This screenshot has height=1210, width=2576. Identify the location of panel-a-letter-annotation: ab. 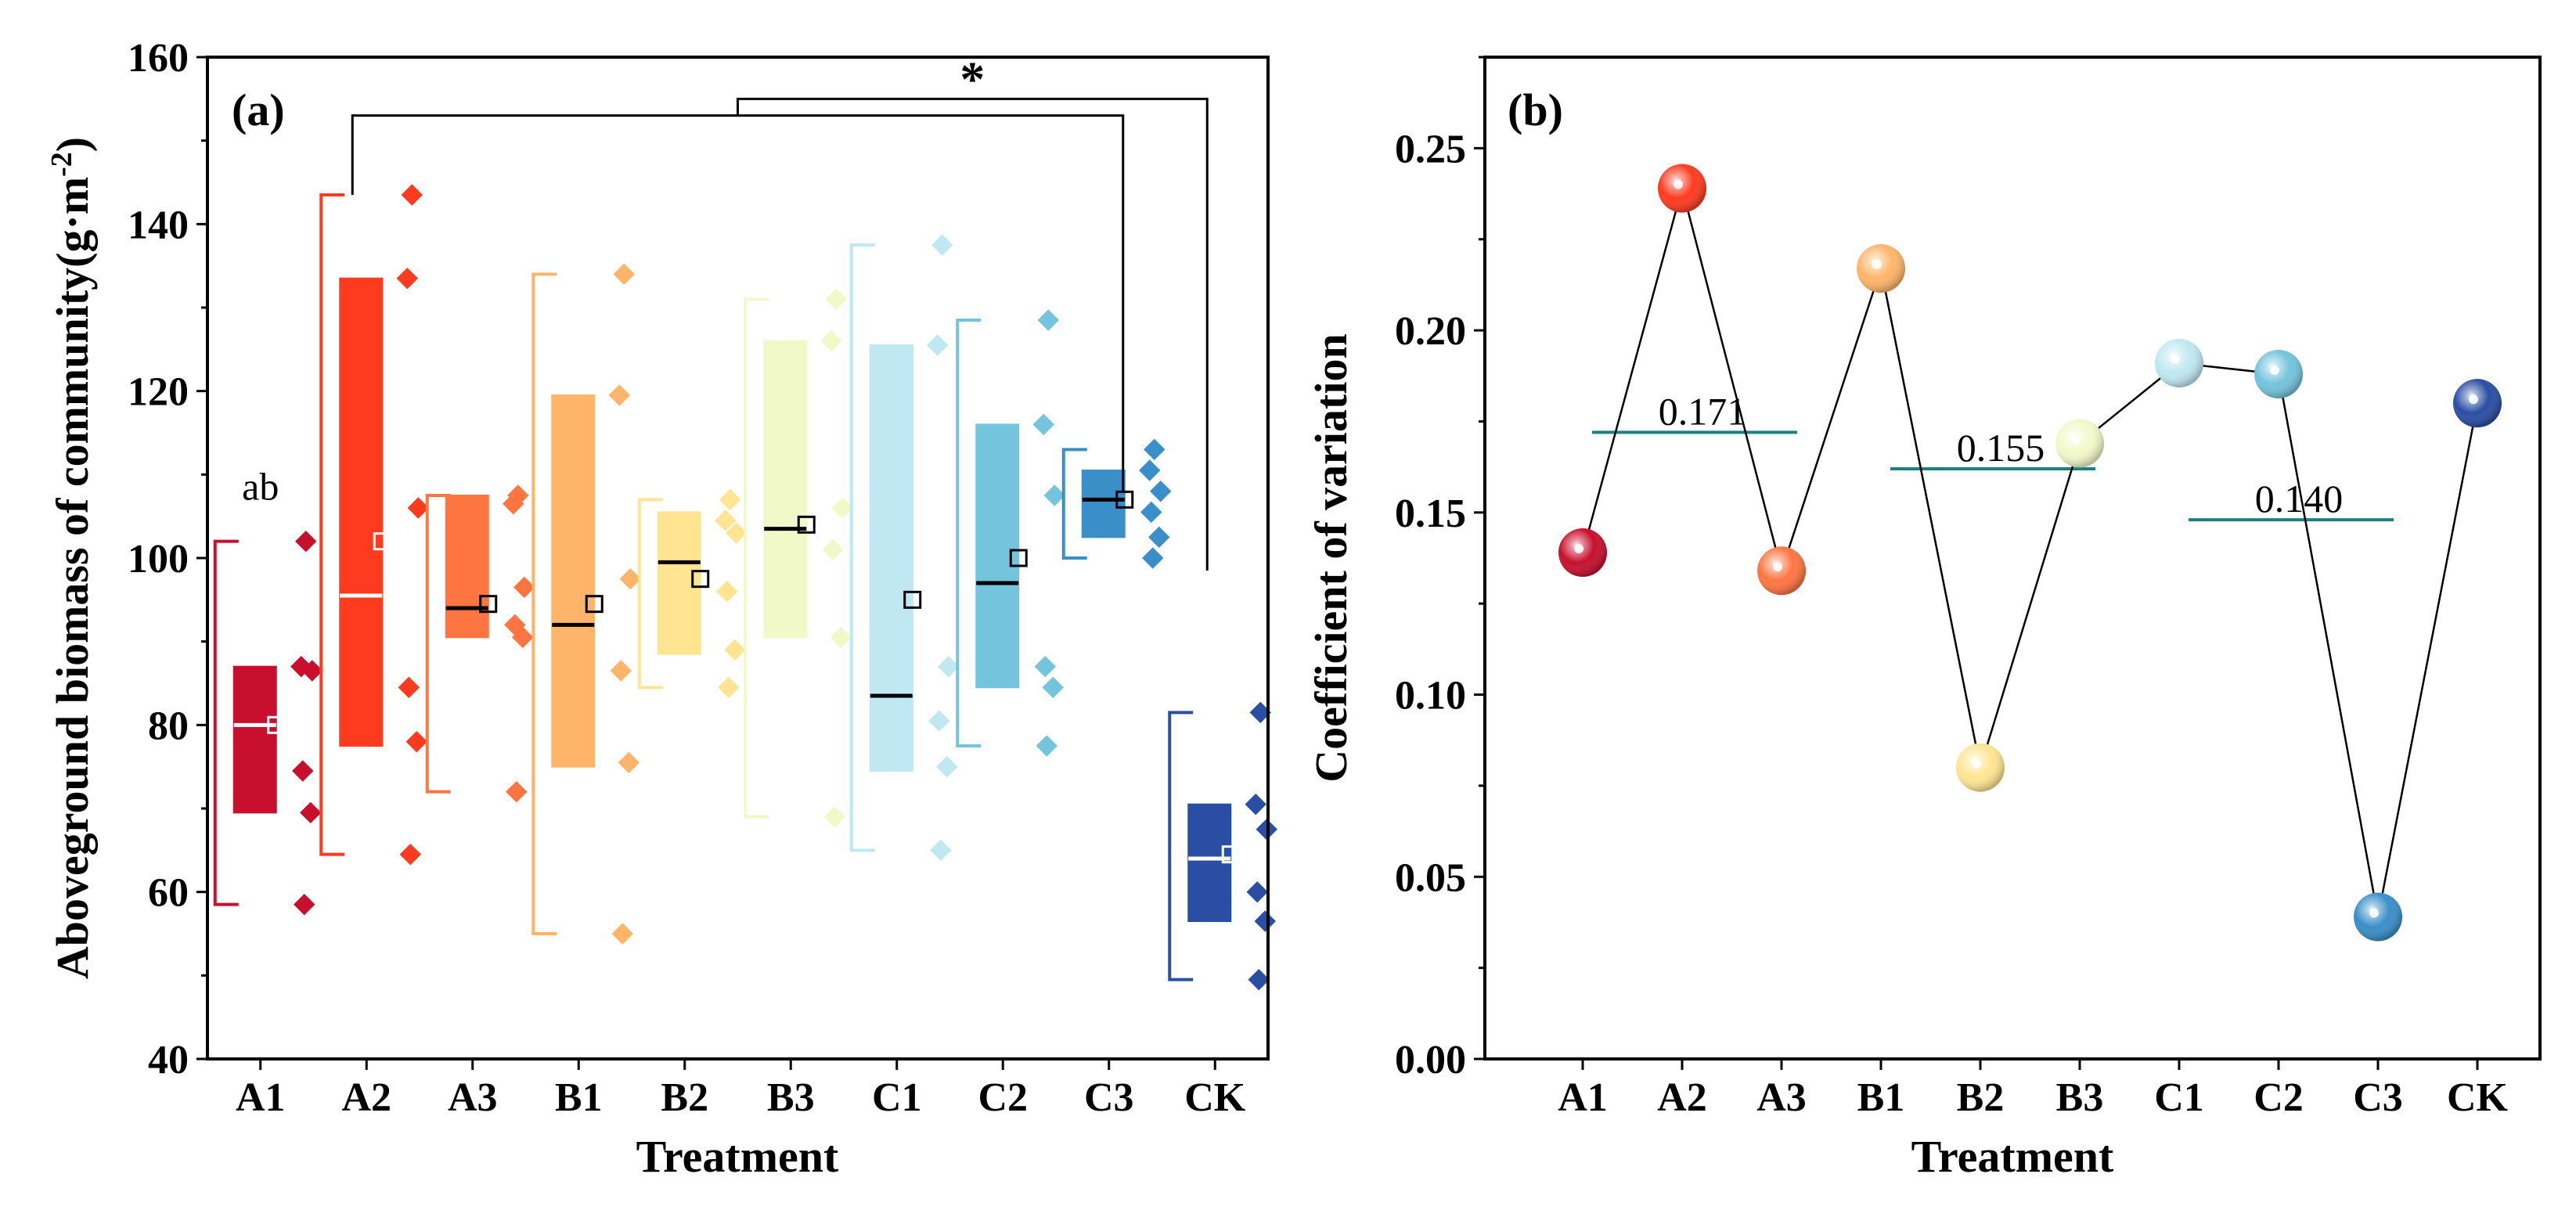
(260, 486).